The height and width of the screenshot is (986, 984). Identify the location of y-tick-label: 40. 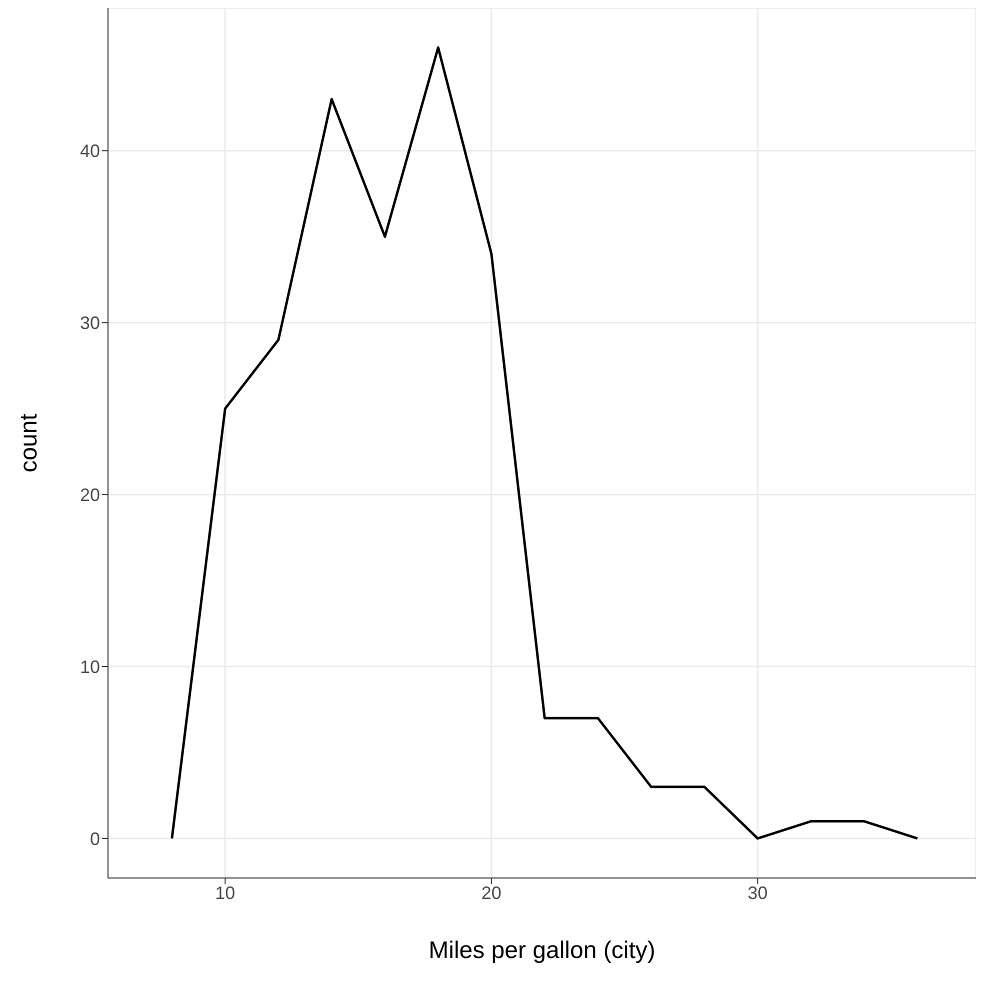
(90, 151).